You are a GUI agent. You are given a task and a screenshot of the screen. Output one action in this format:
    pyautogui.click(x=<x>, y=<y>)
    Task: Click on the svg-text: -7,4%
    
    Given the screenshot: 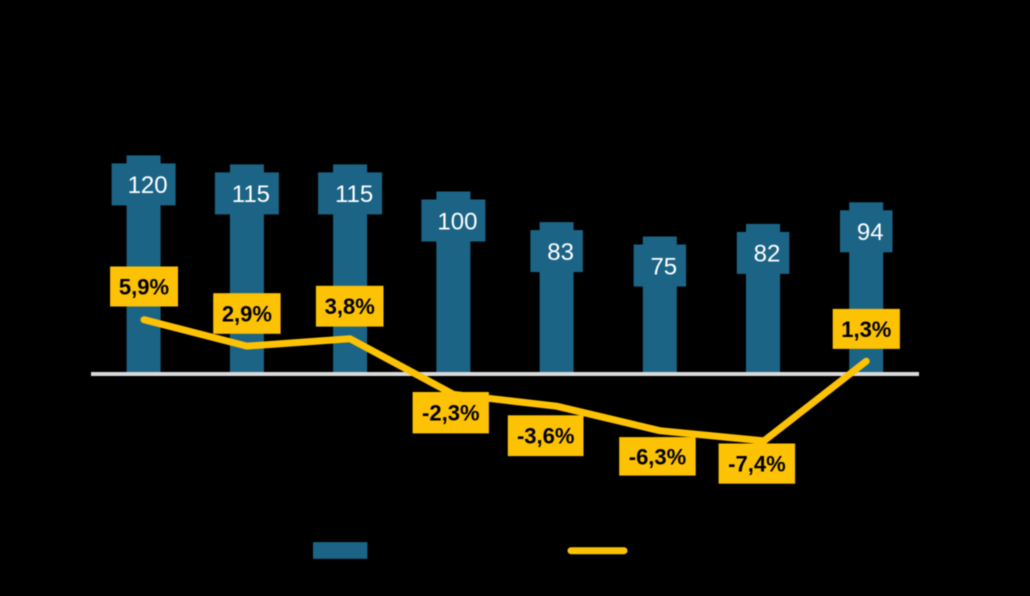 What is the action you would take?
    pyautogui.click(x=756, y=464)
    